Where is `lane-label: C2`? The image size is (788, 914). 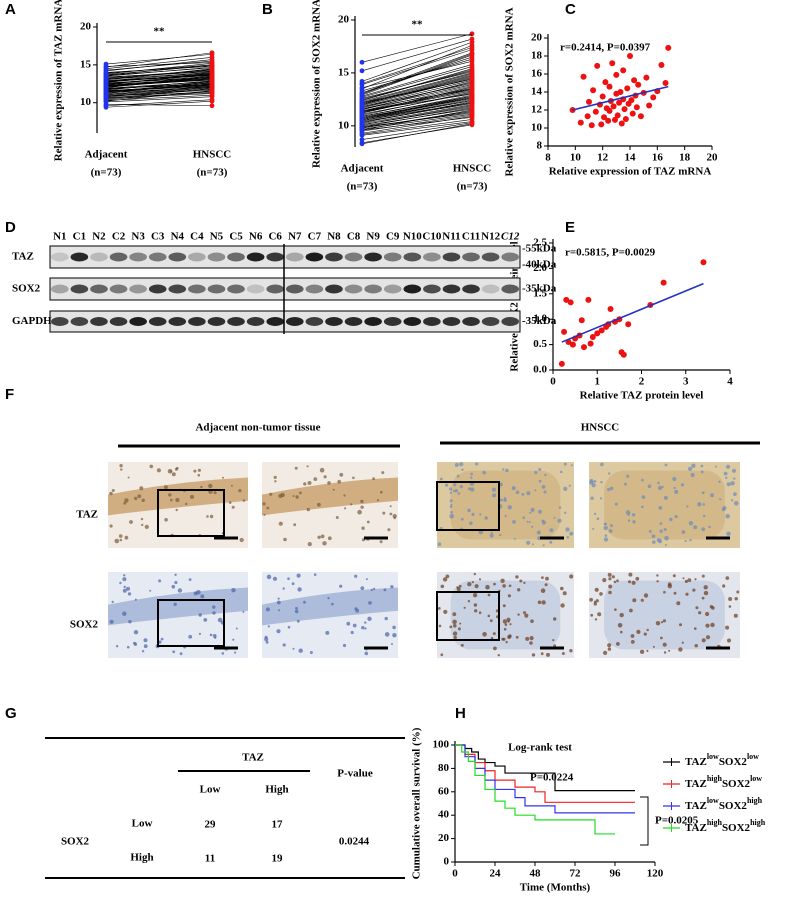 lane-label: C2 is located at coordinates (119, 237).